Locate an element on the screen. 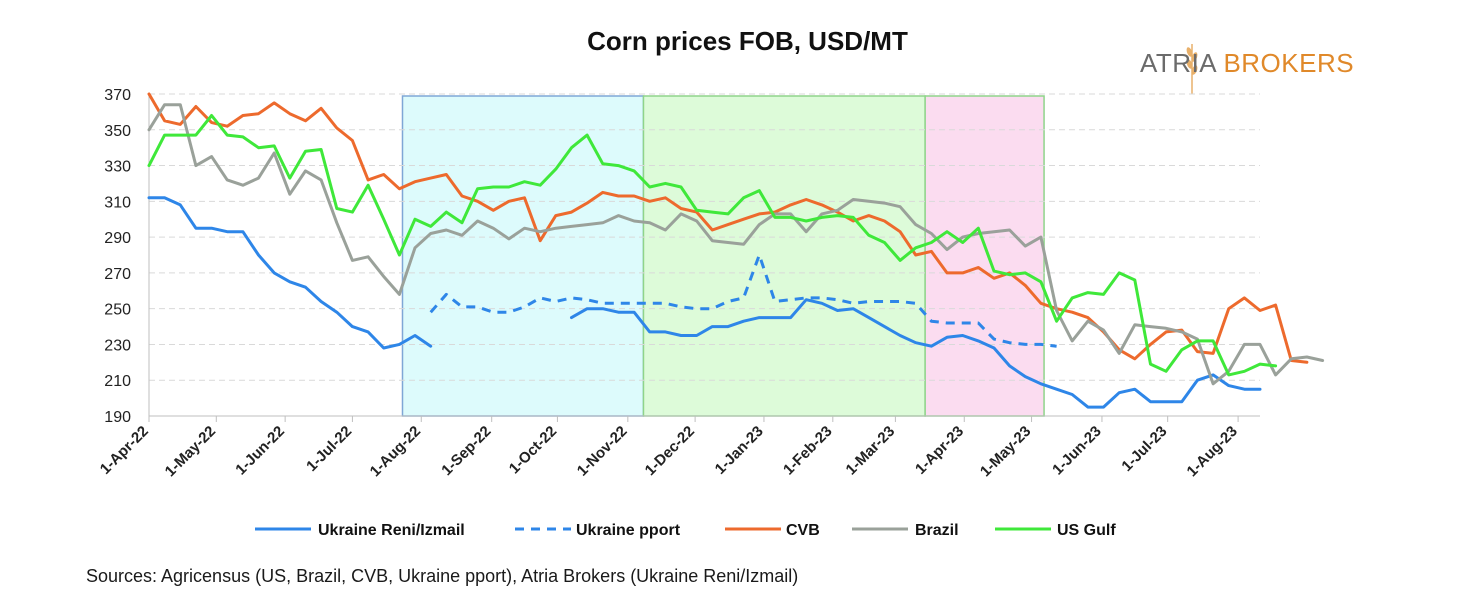 The image size is (1469, 611). x-tick-label: 1-Aug-23 is located at coordinates (1212, 451).